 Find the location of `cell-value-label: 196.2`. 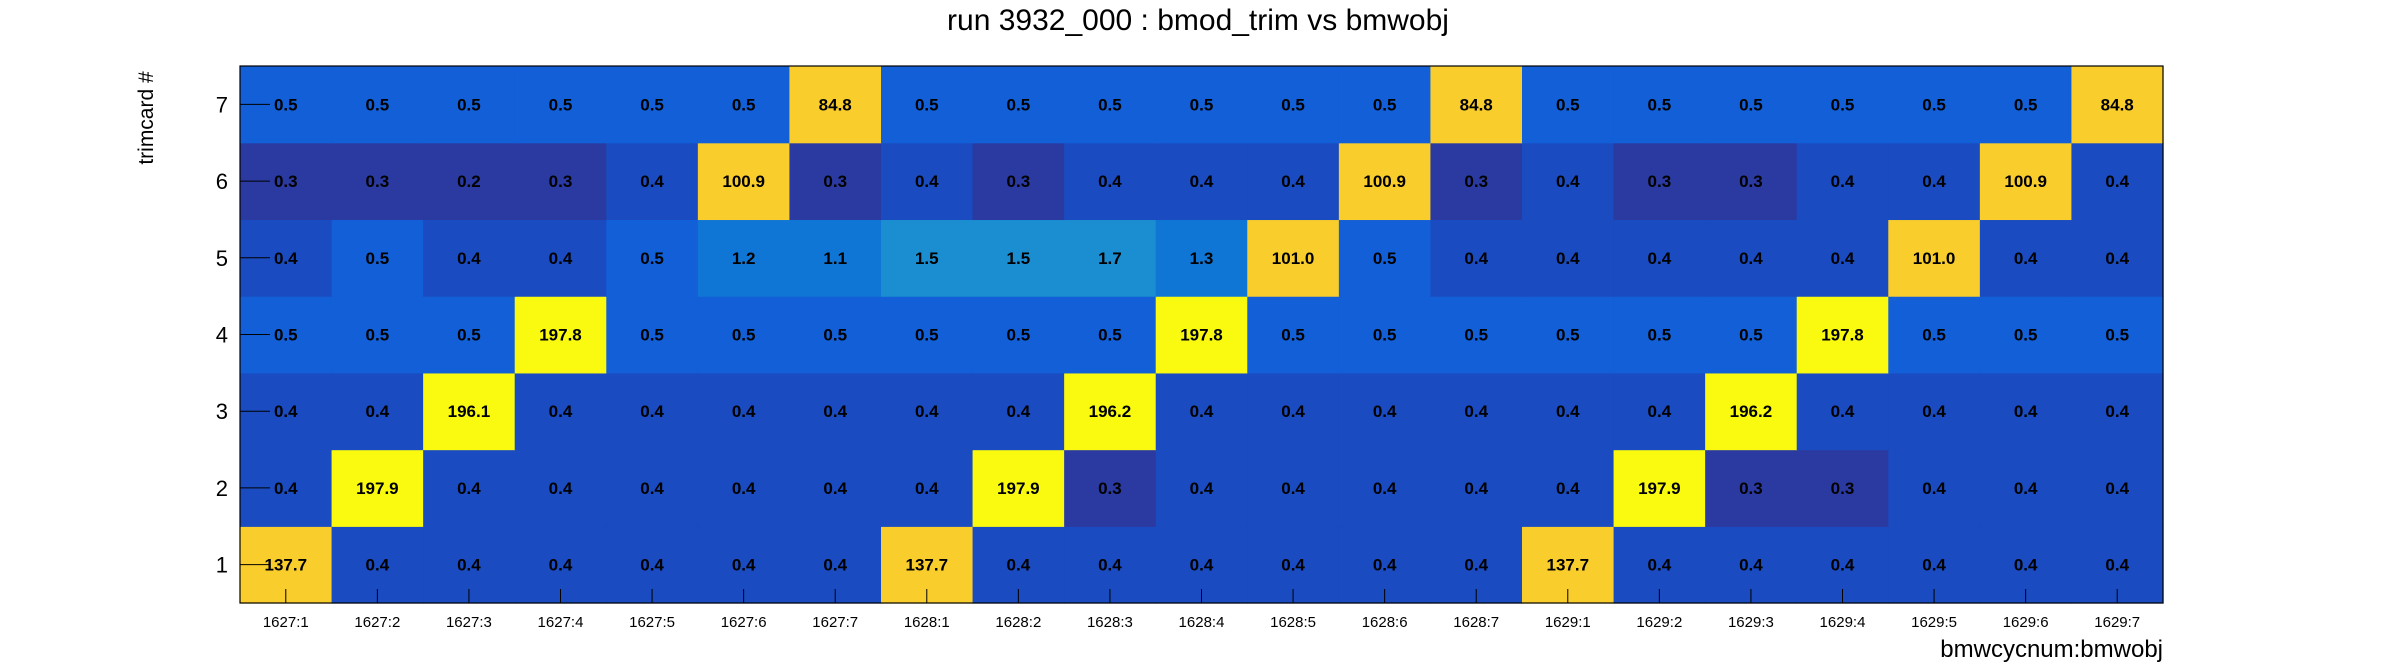

cell-value-label: 196.2 is located at coordinates (1110, 411).